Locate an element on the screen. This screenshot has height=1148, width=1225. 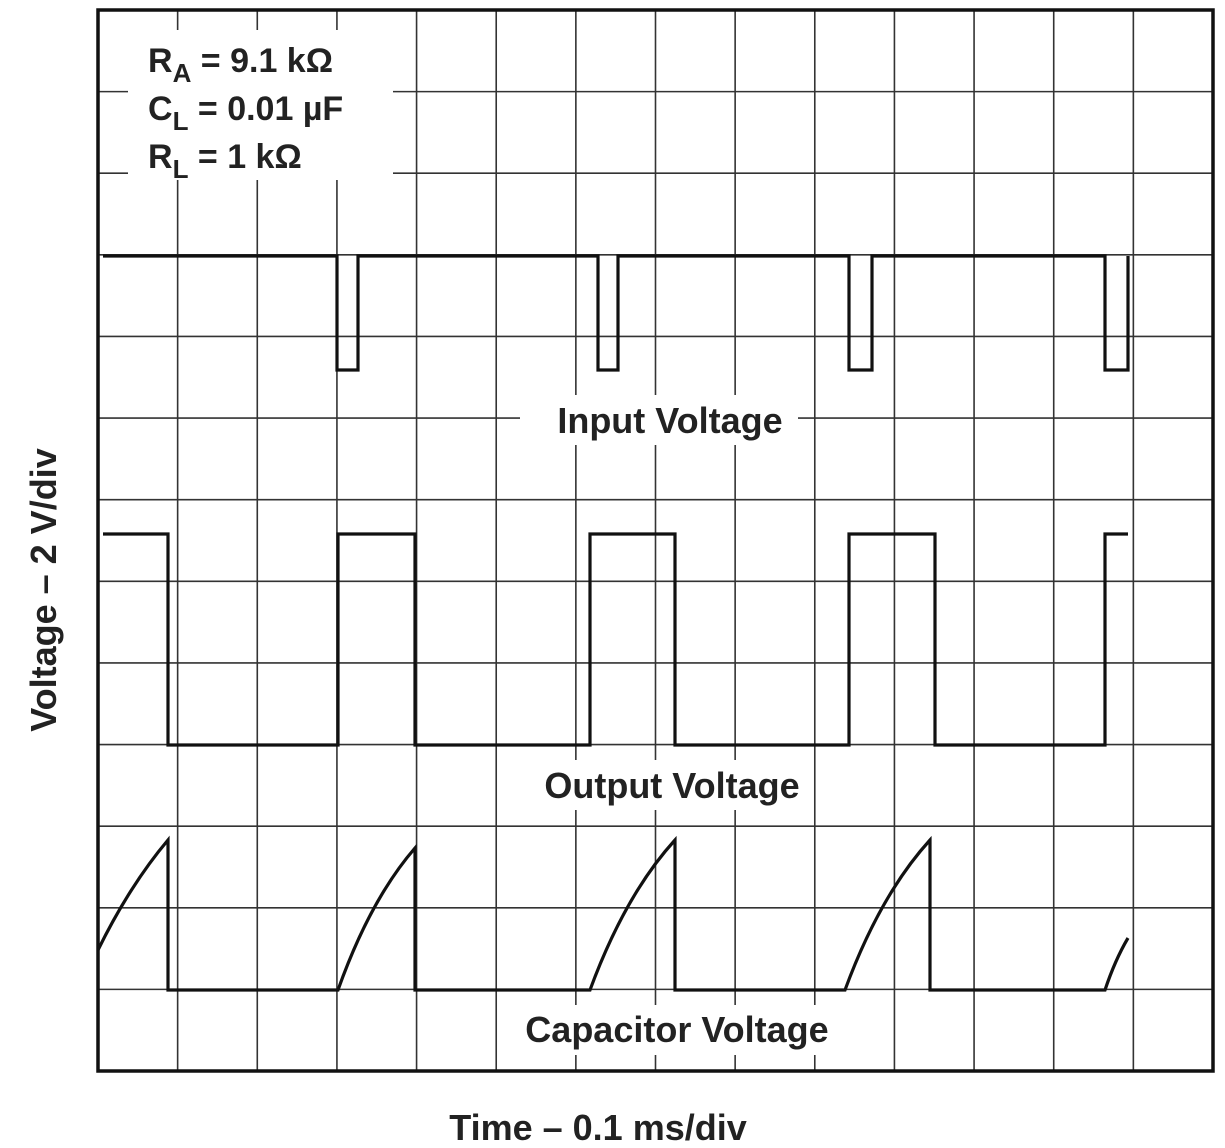
params-bg is located at coordinates (260, 105).